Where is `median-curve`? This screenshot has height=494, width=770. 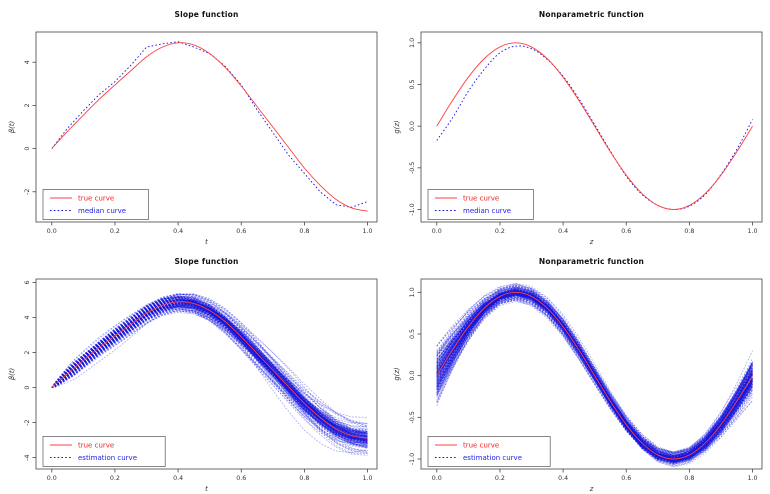 median-curve is located at coordinates (209, 124).